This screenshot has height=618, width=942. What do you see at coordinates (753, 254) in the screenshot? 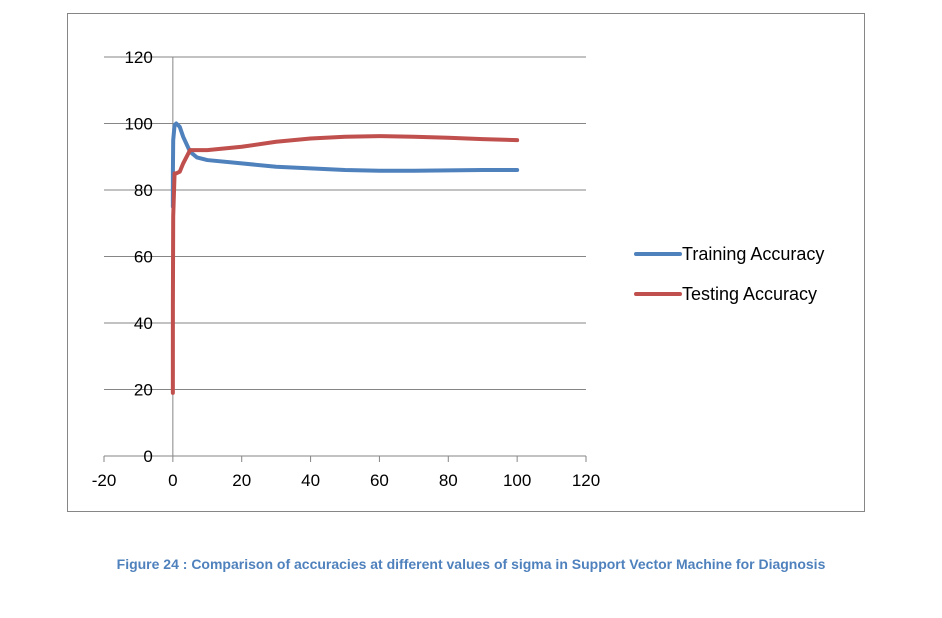
I see `legend-label-0: Training Accuracy` at bounding box center [753, 254].